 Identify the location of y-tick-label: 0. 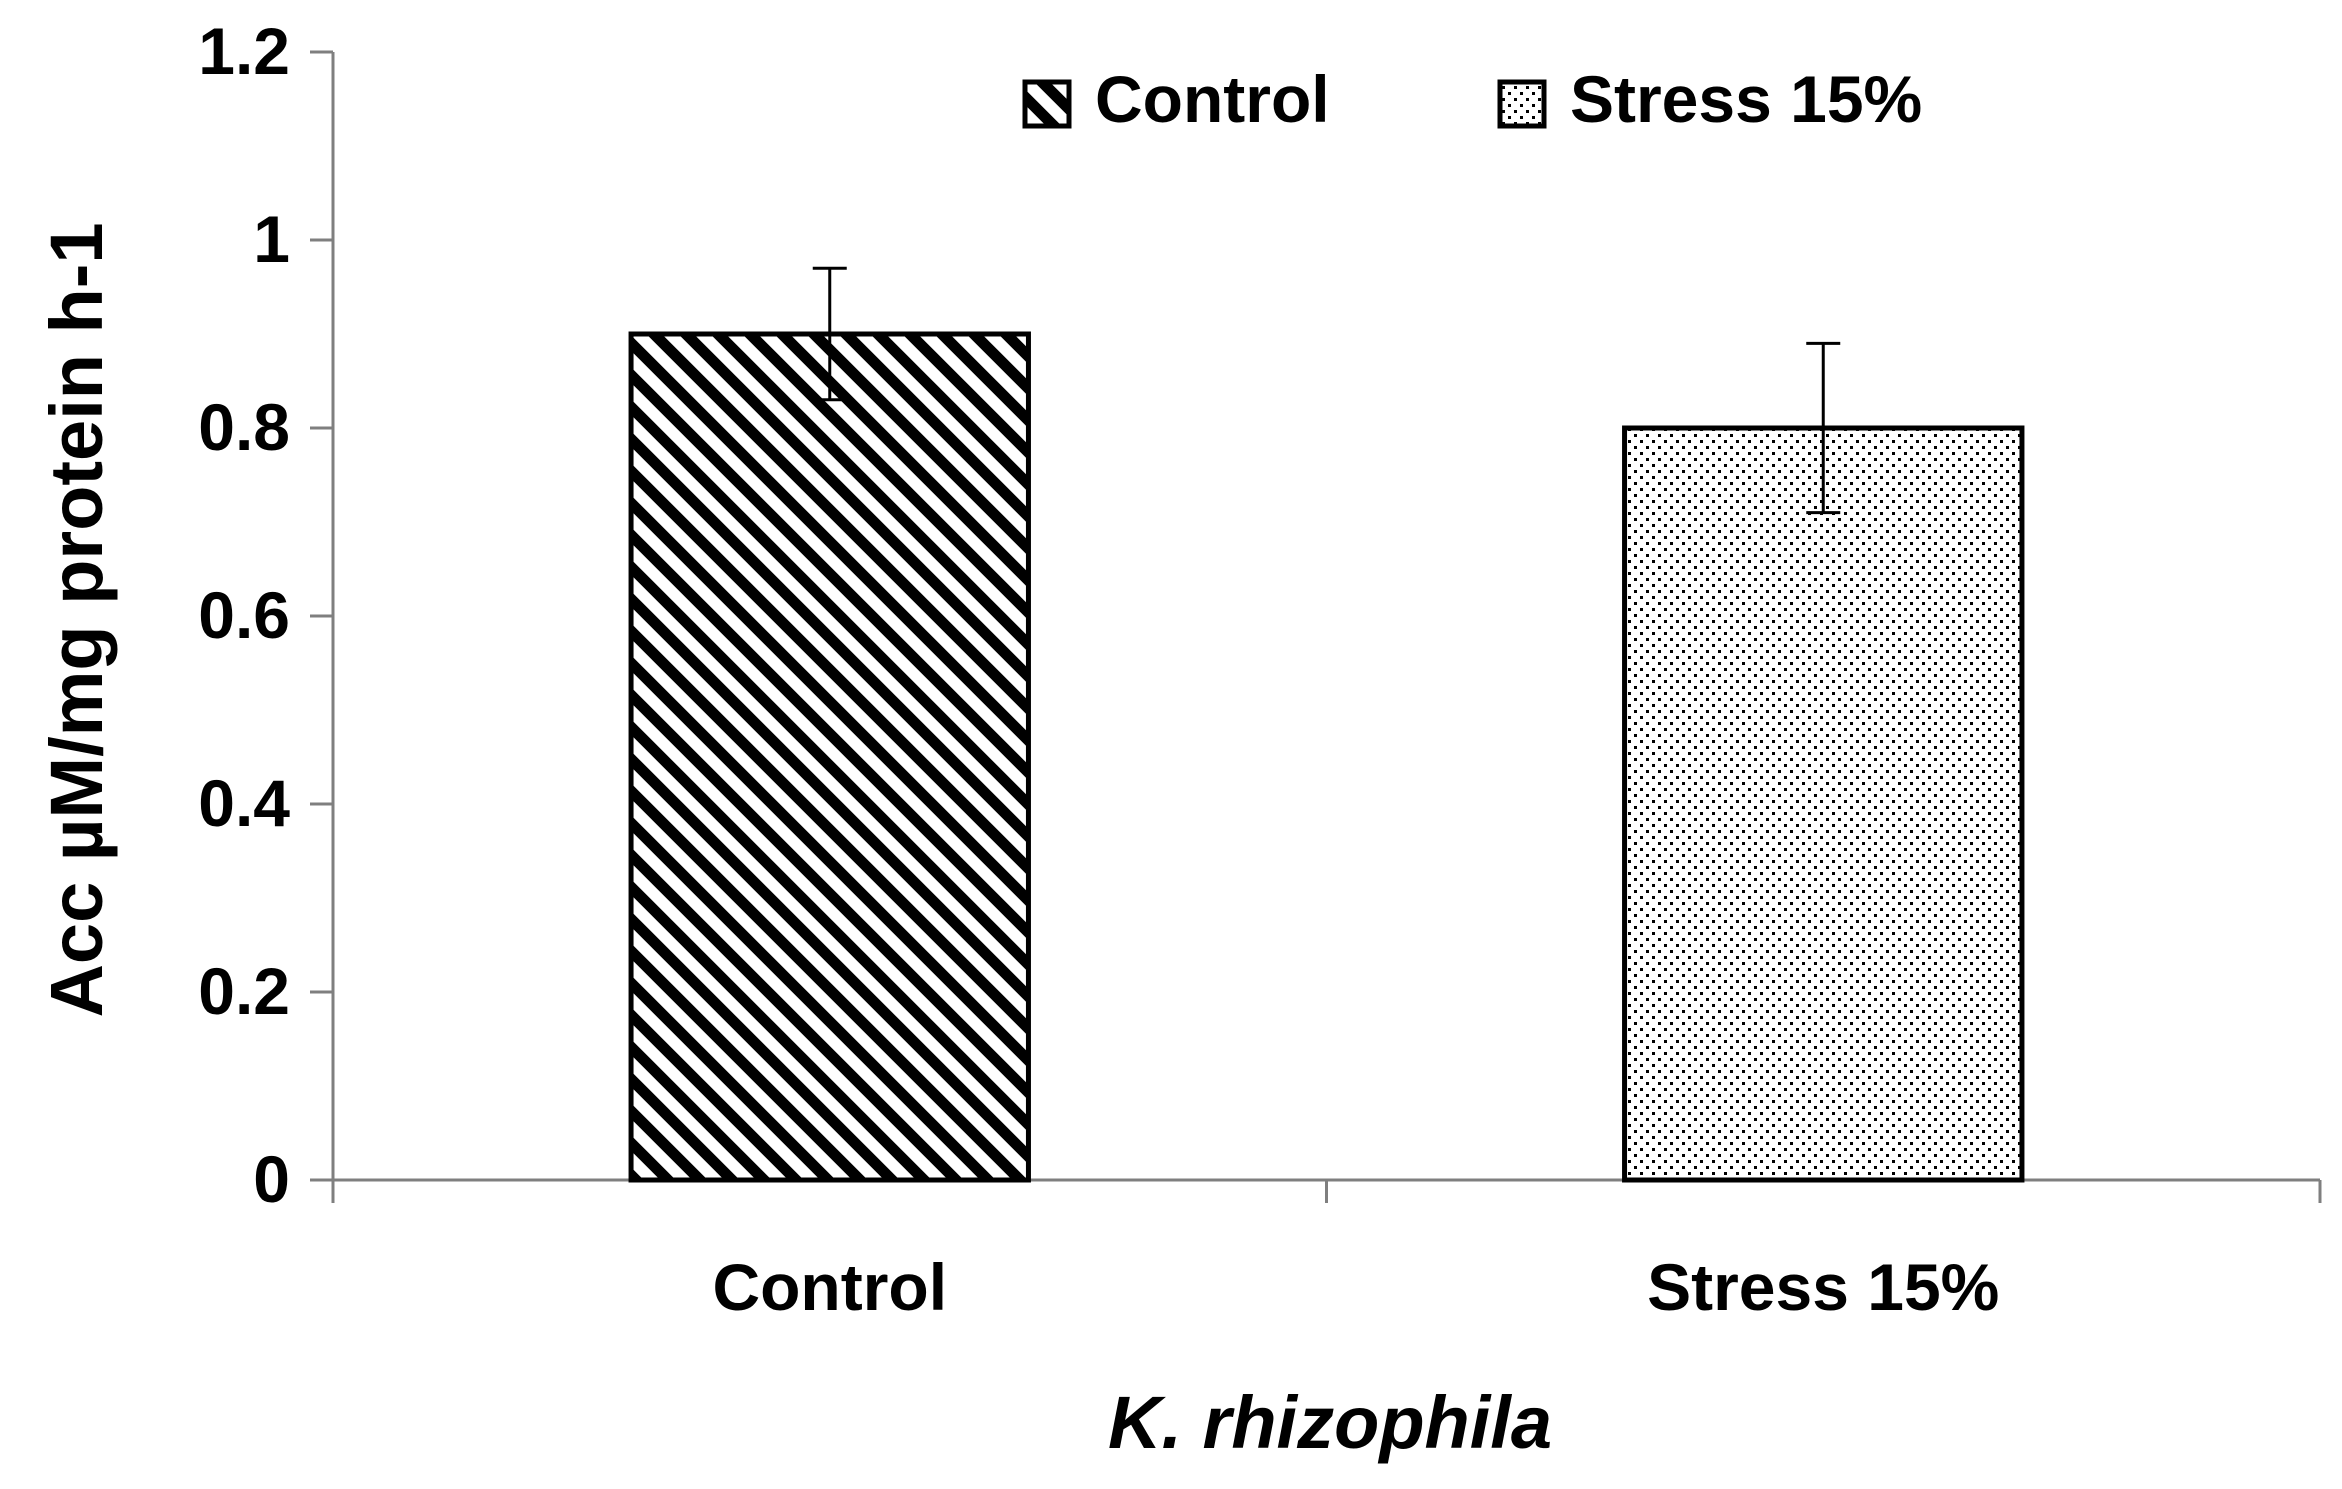
(271, 1179).